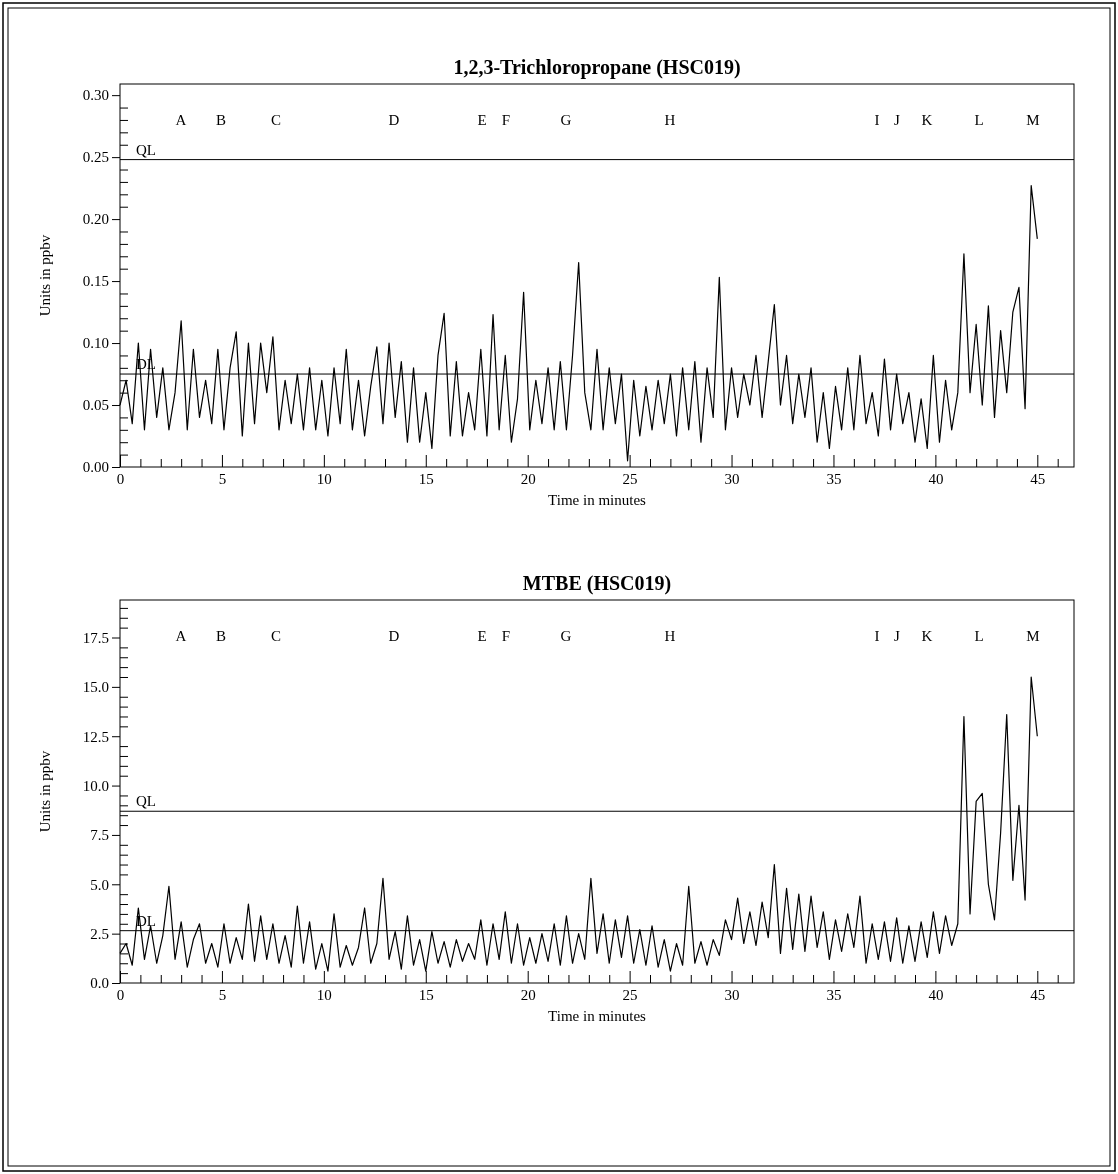  I want to click on y-tick-label: 2.5, so click(99, 933).